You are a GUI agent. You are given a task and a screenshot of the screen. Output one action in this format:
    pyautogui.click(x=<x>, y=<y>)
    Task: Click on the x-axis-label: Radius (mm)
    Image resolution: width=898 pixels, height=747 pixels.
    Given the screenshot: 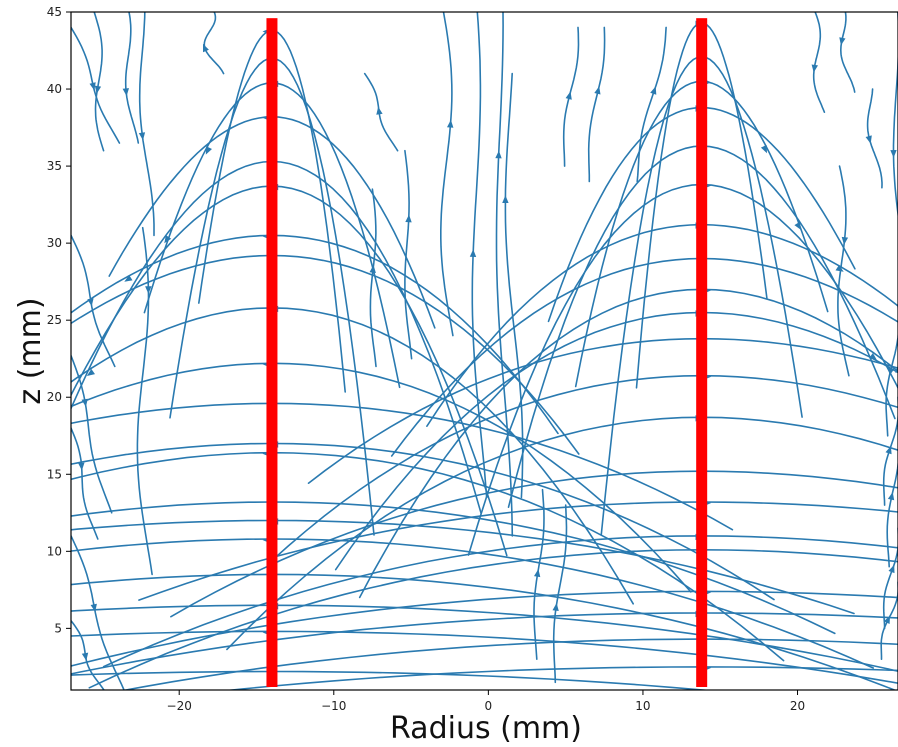 What is the action you would take?
    pyautogui.click(x=486, y=728)
    